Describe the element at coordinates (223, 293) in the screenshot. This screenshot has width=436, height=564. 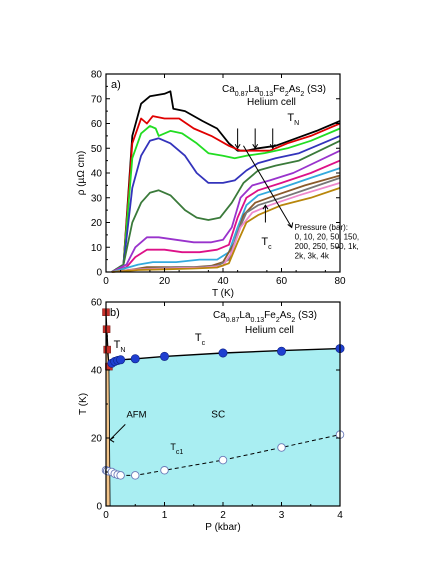
I see `x-axis-label: T (K)` at that location.